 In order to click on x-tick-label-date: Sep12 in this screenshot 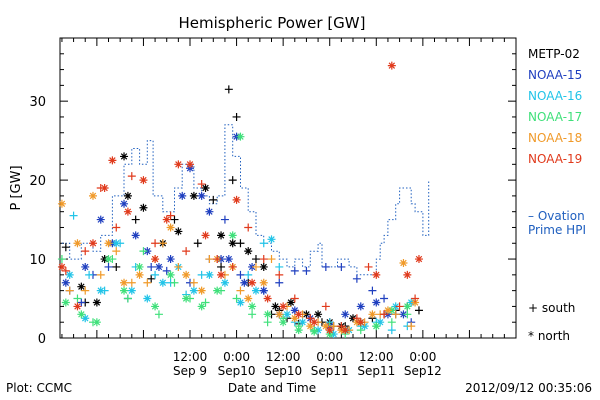, I will do `click(423, 371)`.